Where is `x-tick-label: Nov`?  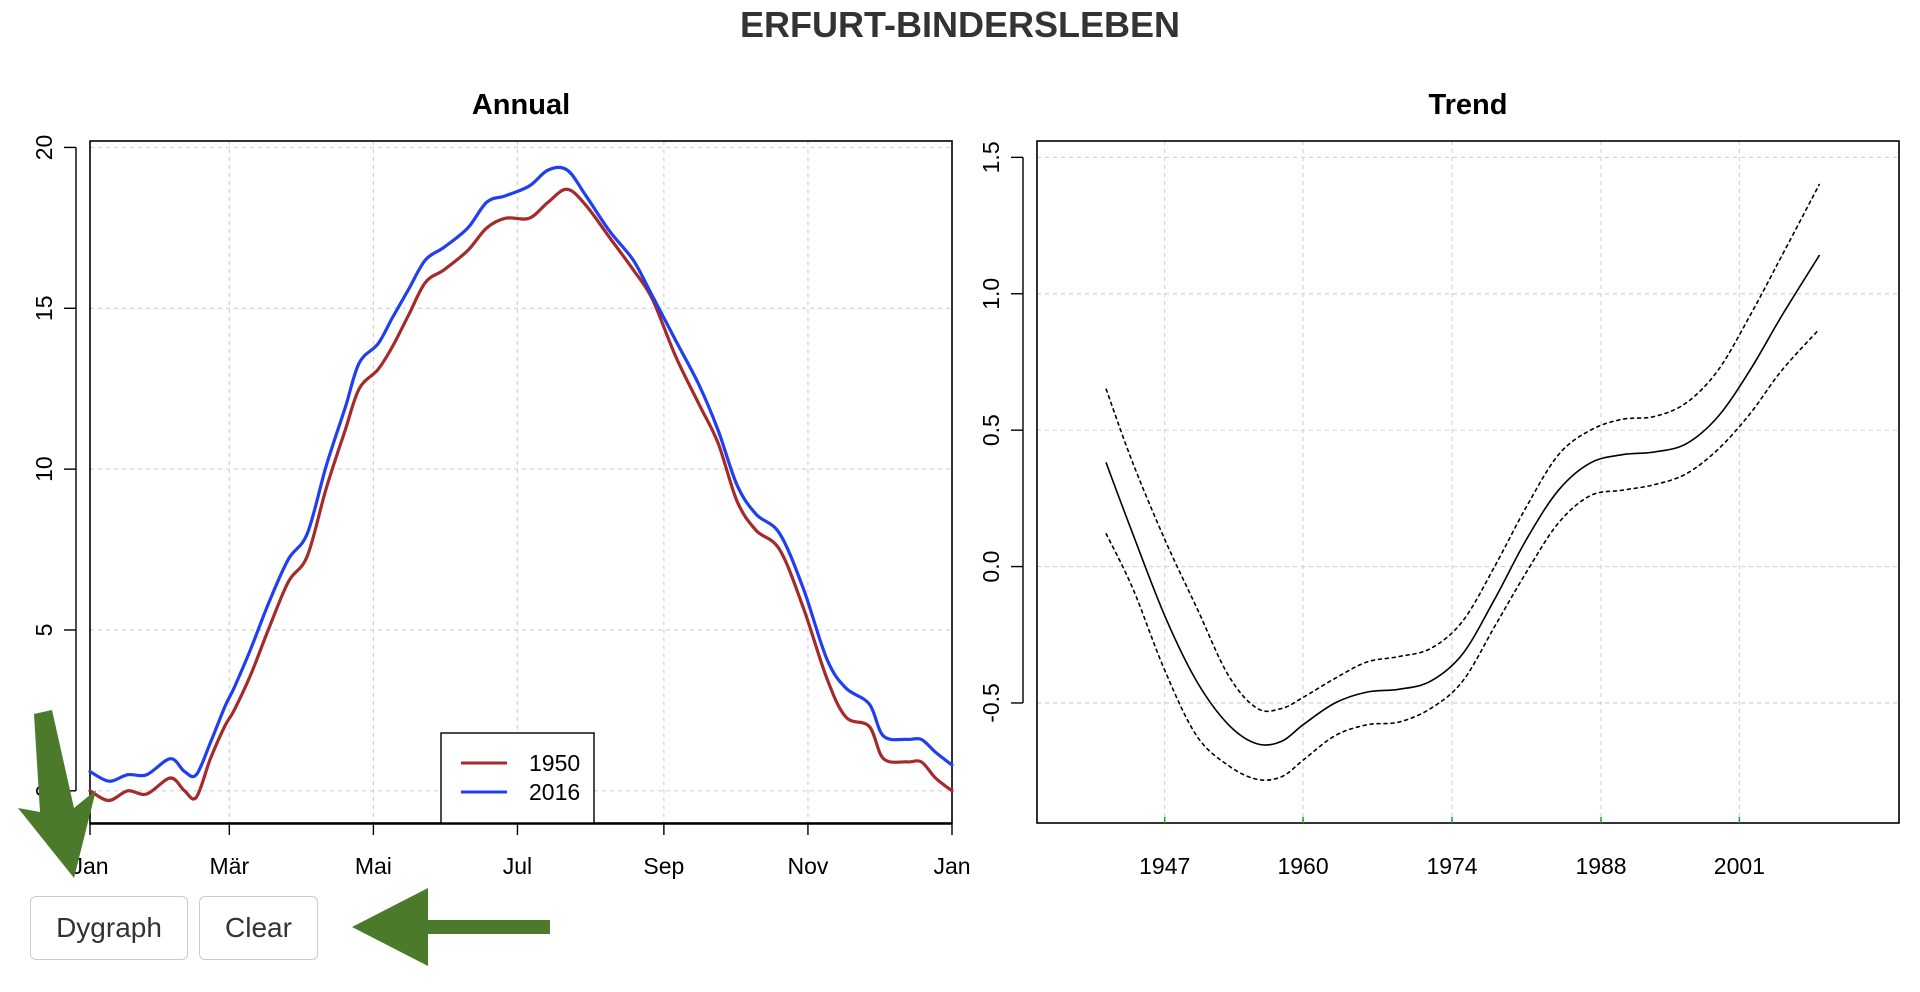
x-tick-label: Nov is located at coordinates (807, 866).